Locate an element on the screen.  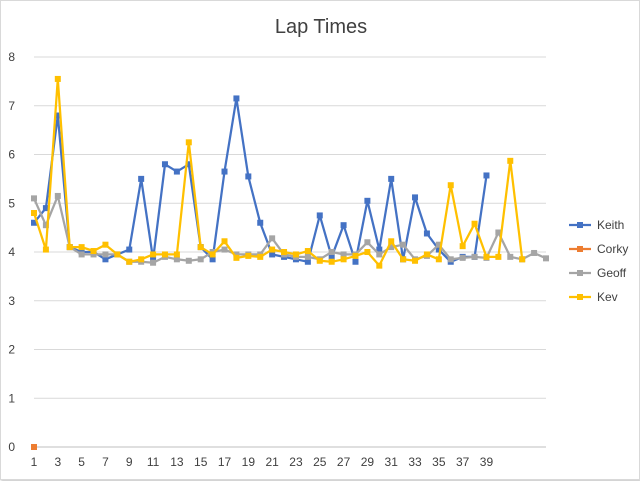
legend-item-kev: Kev is located at coordinates (593, 297).